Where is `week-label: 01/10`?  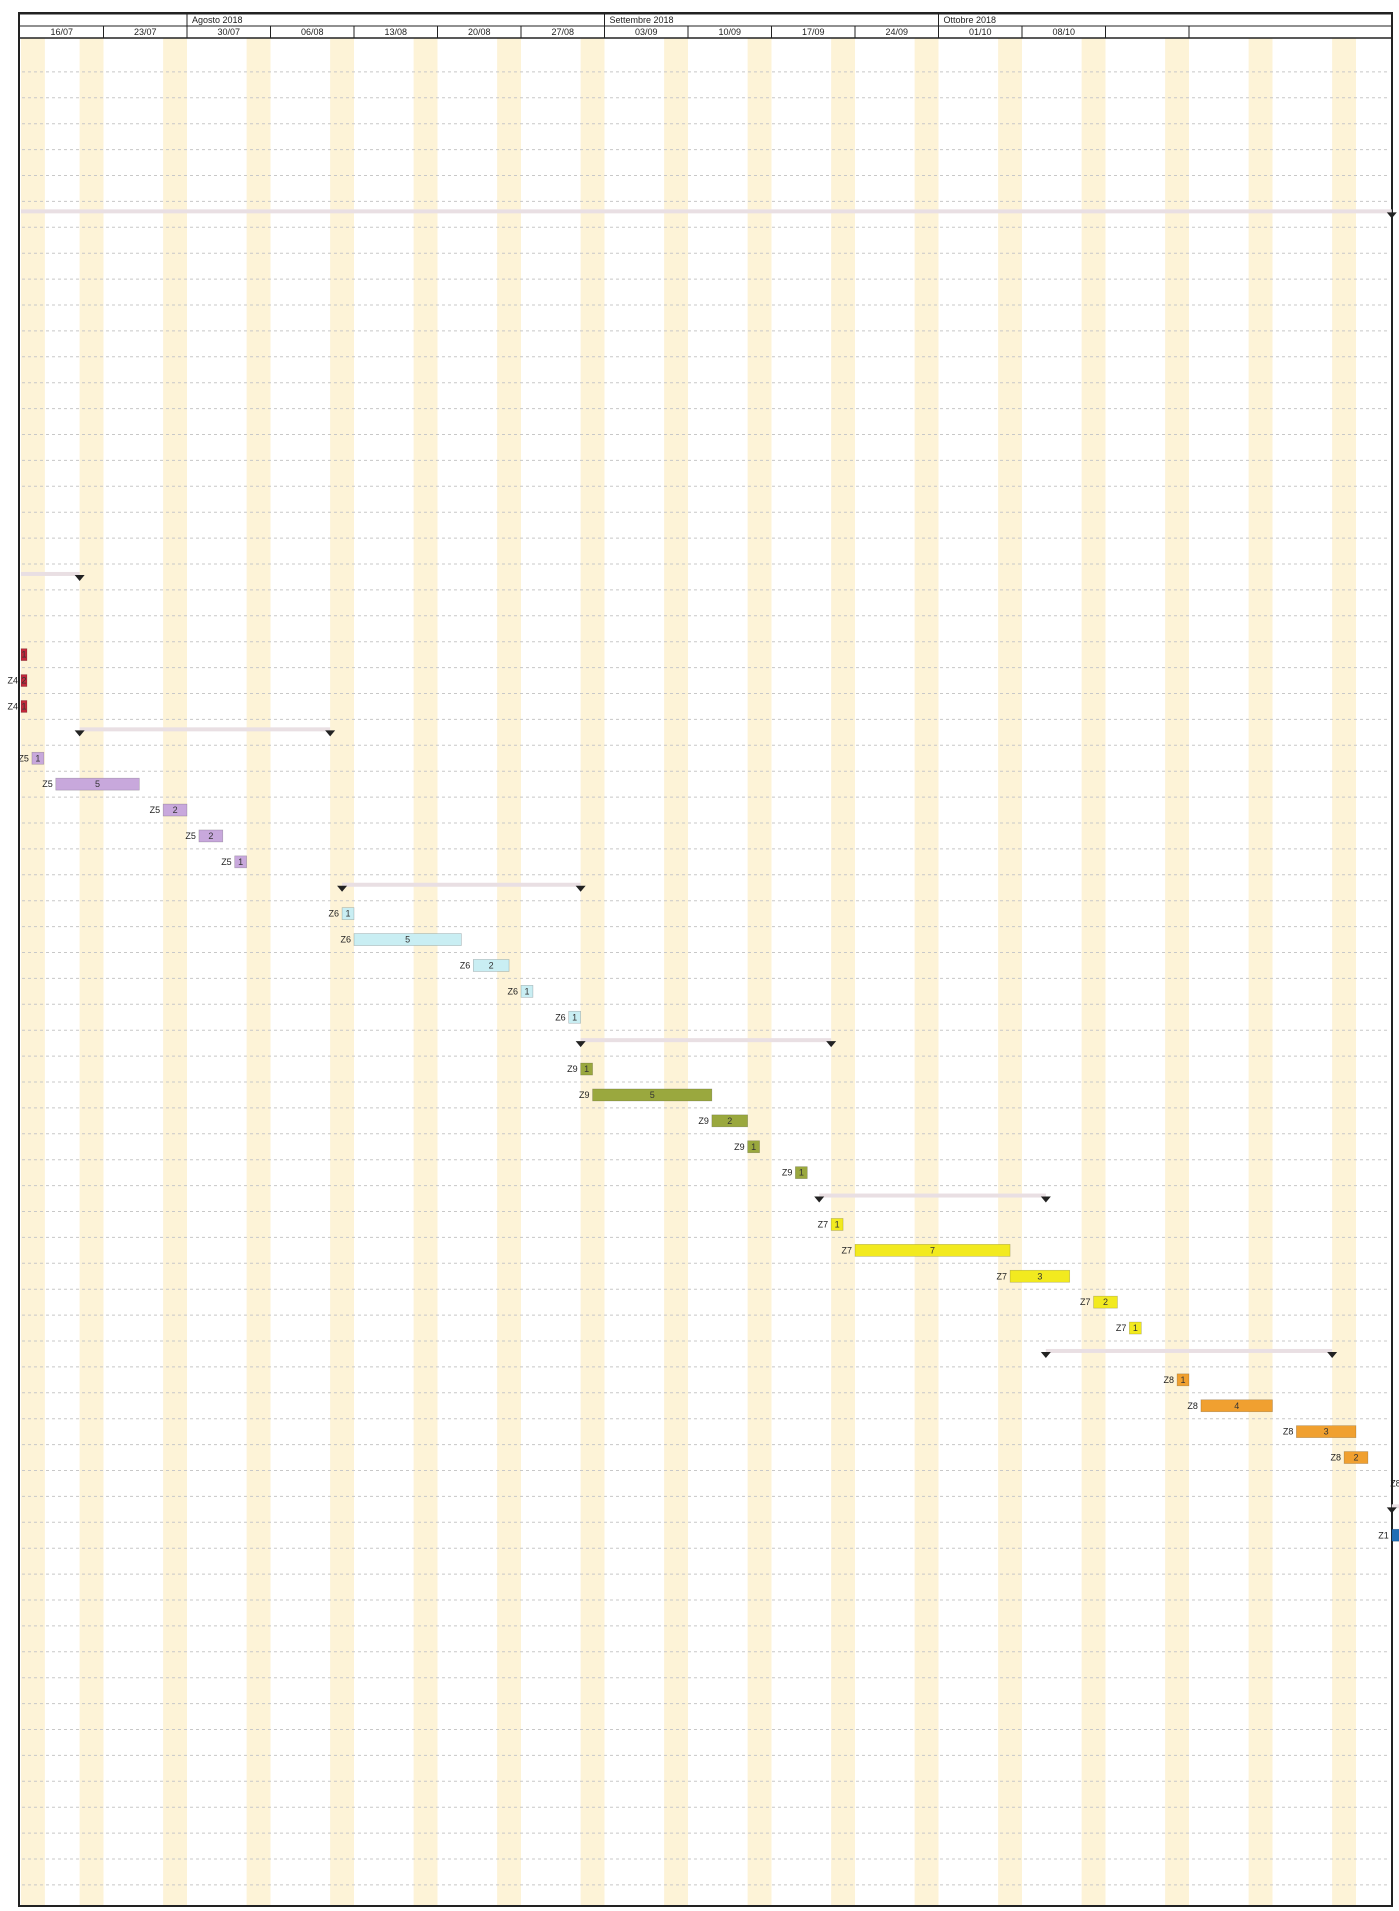 week-label: 01/10 is located at coordinates (980, 32).